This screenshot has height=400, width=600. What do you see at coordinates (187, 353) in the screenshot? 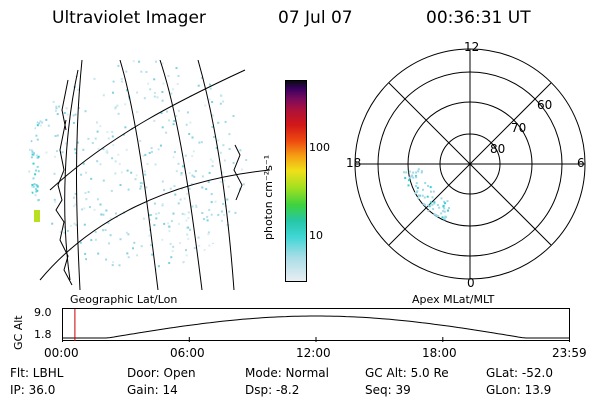
I see `x-tick-0600: 06:00` at bounding box center [187, 353].